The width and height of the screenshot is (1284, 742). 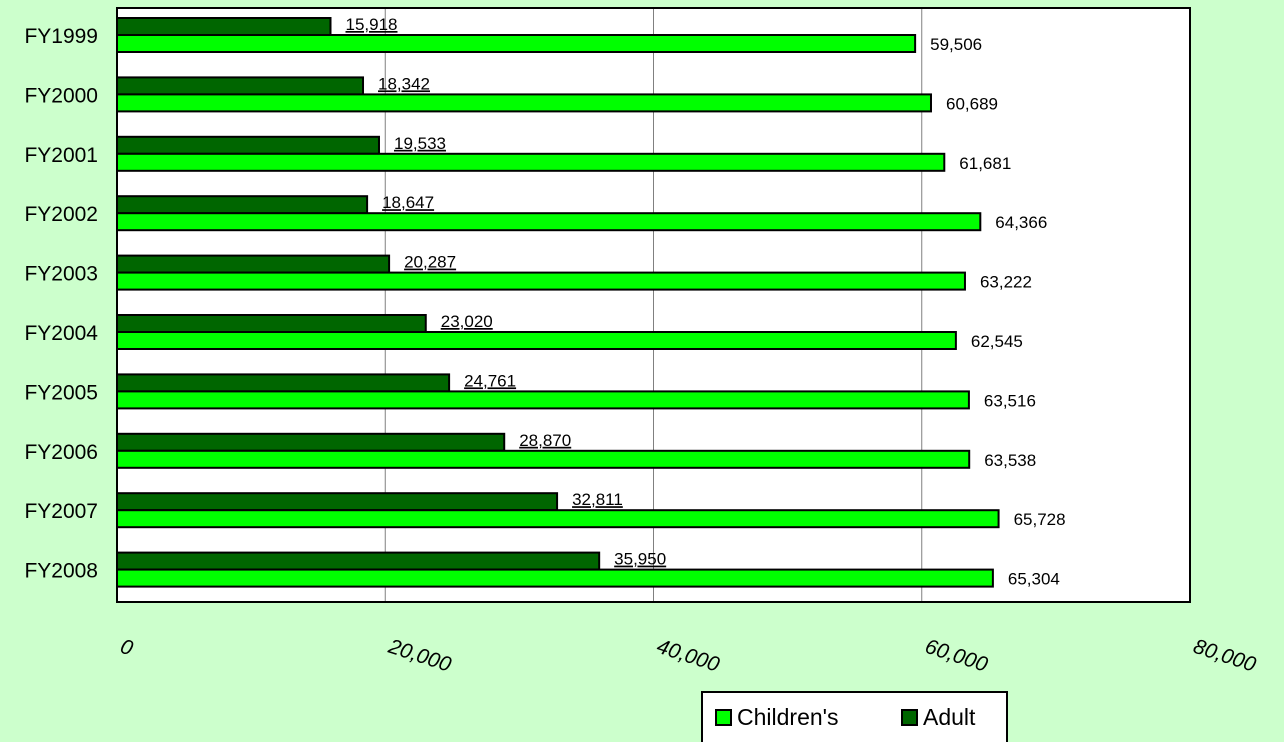 I want to click on x-tick-label-4: 80,000, so click(x=1224, y=656).